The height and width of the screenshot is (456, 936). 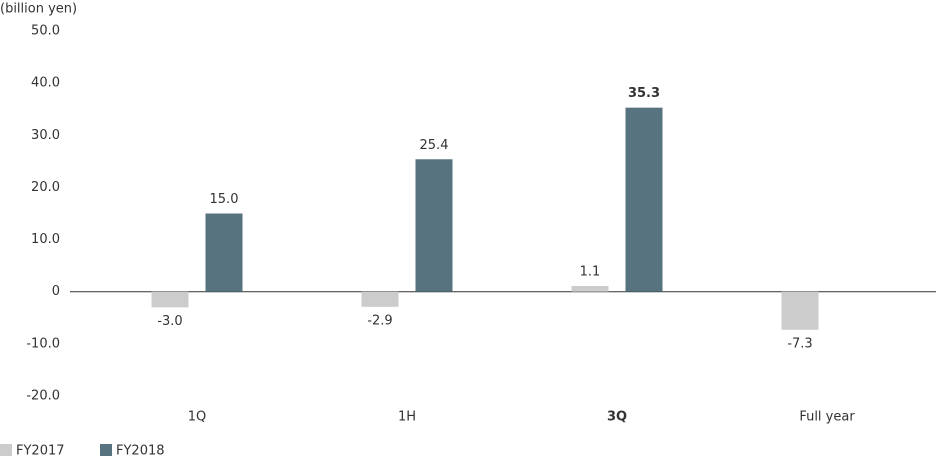 I want to click on y-tick-label: 0, so click(x=56, y=291).